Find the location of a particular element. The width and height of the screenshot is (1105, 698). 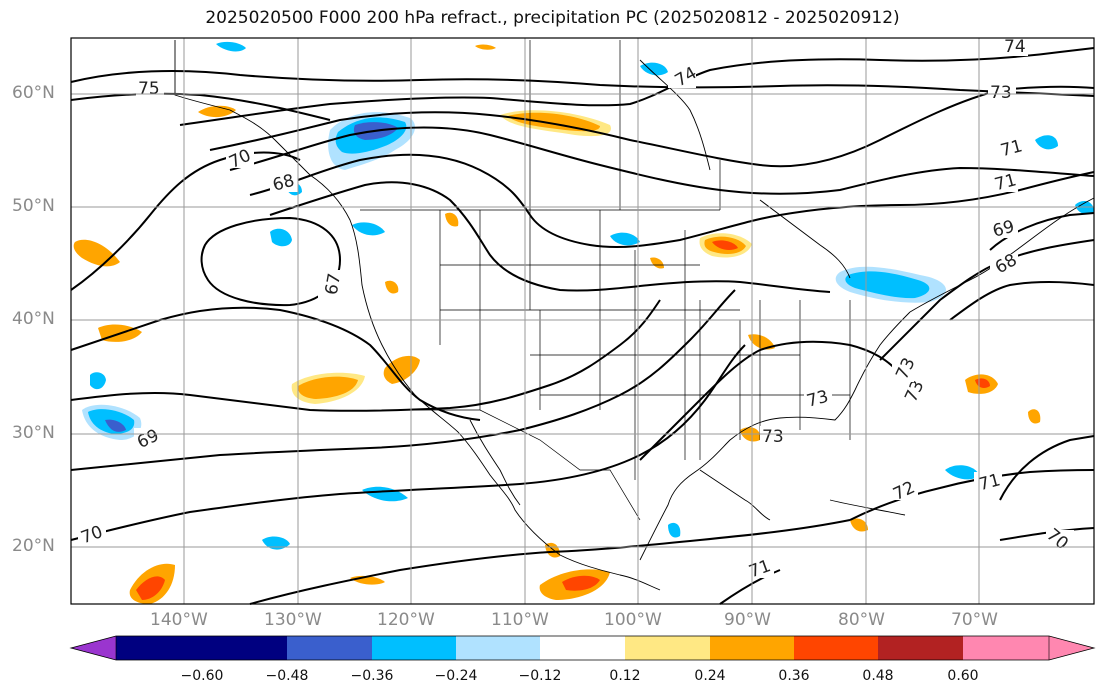

contour-71e is located at coordinates (1047, 468).